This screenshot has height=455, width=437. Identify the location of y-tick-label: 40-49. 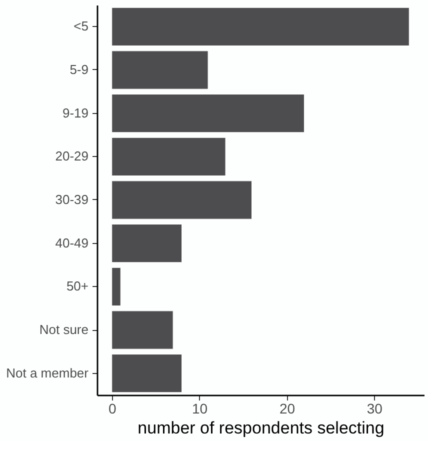
(71, 242).